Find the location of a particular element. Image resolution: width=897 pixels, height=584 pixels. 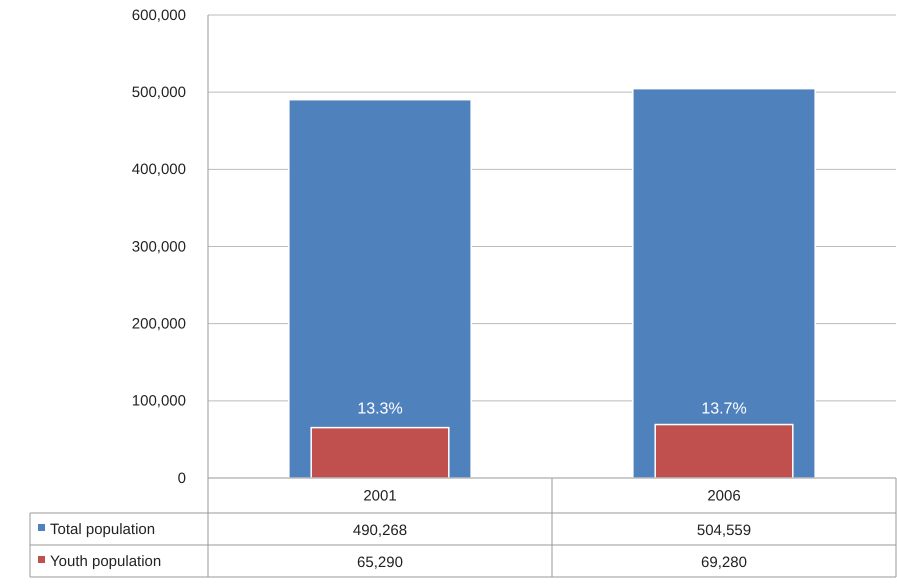

x-tick-label: 2006 is located at coordinates (724, 496).